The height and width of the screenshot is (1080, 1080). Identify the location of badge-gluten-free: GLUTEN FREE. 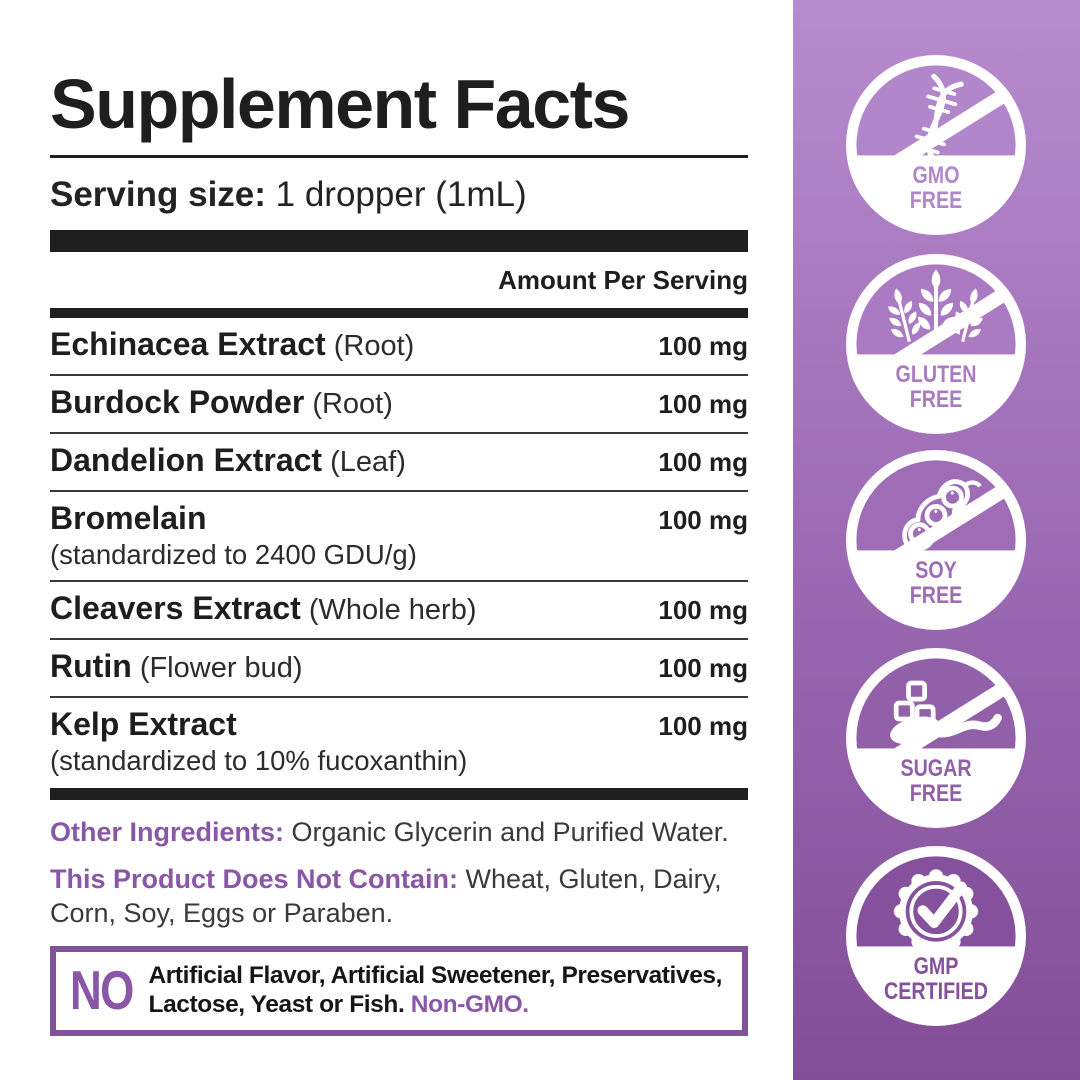
(936, 344).